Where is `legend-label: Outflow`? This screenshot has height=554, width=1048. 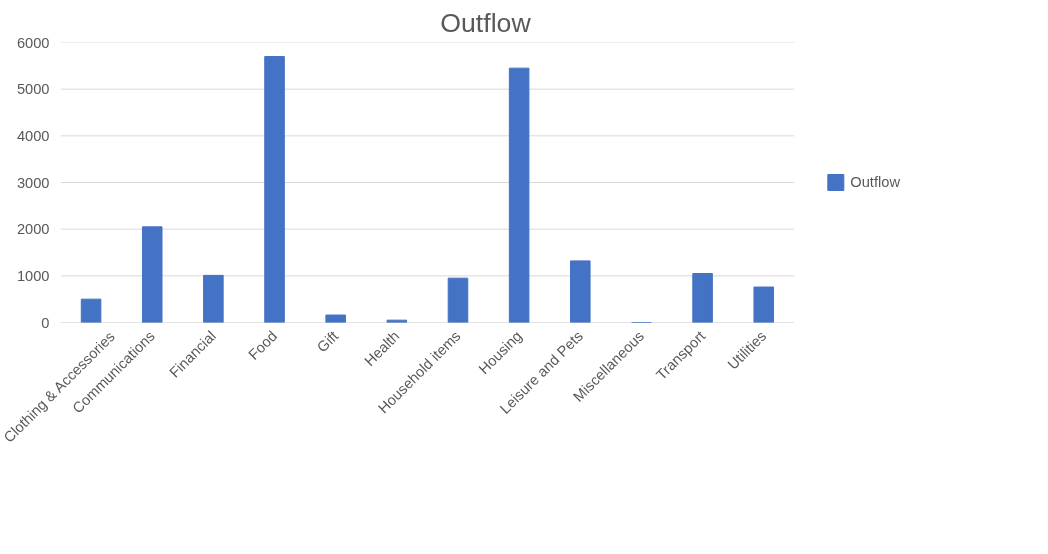
legend-label: Outflow is located at coordinates (875, 182).